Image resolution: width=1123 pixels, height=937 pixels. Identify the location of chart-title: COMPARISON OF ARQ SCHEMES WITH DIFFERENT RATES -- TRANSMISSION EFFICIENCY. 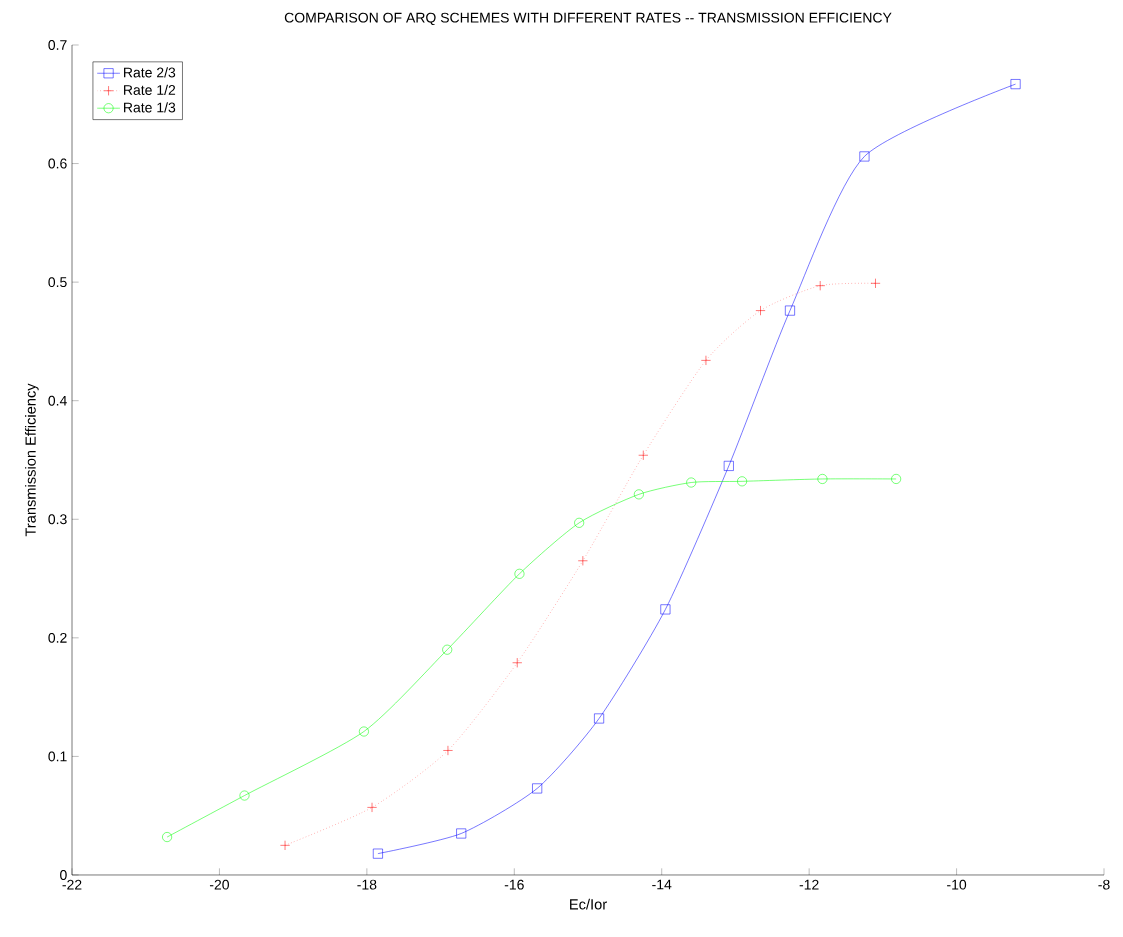
(588, 19).